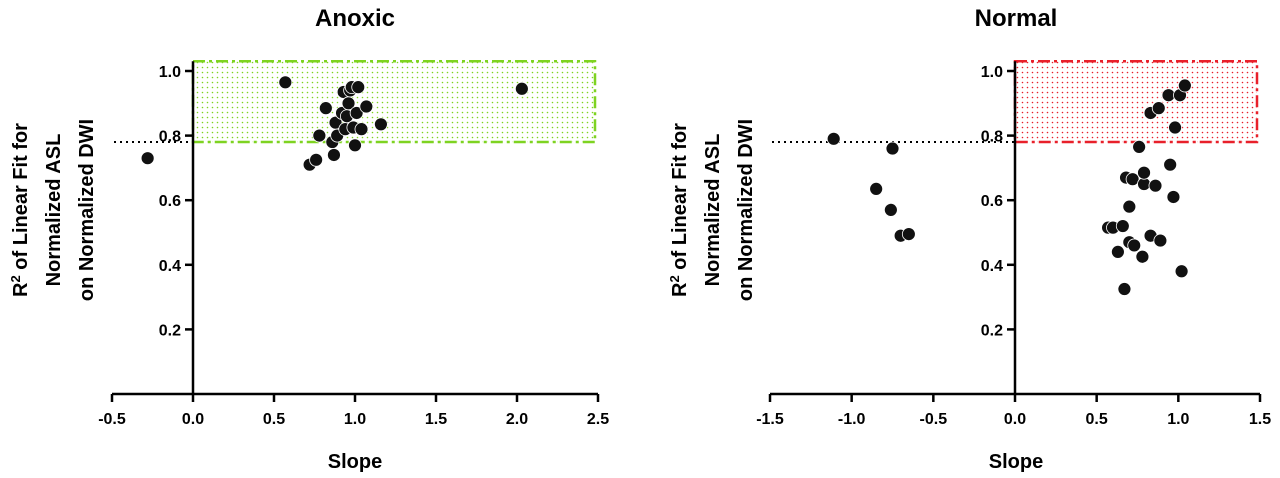 The height and width of the screenshot is (478, 1280). What do you see at coordinates (770, 419) in the screenshot?
I see `x-tick-label: -1.5` at bounding box center [770, 419].